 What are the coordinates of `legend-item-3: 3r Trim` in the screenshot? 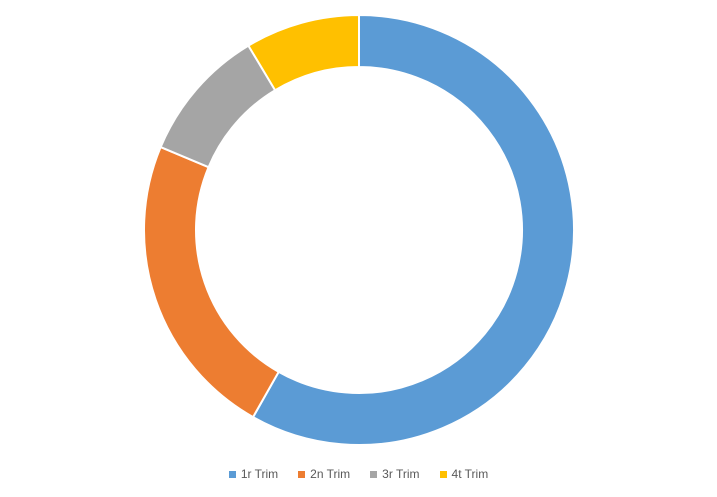 It's located at (395, 474).